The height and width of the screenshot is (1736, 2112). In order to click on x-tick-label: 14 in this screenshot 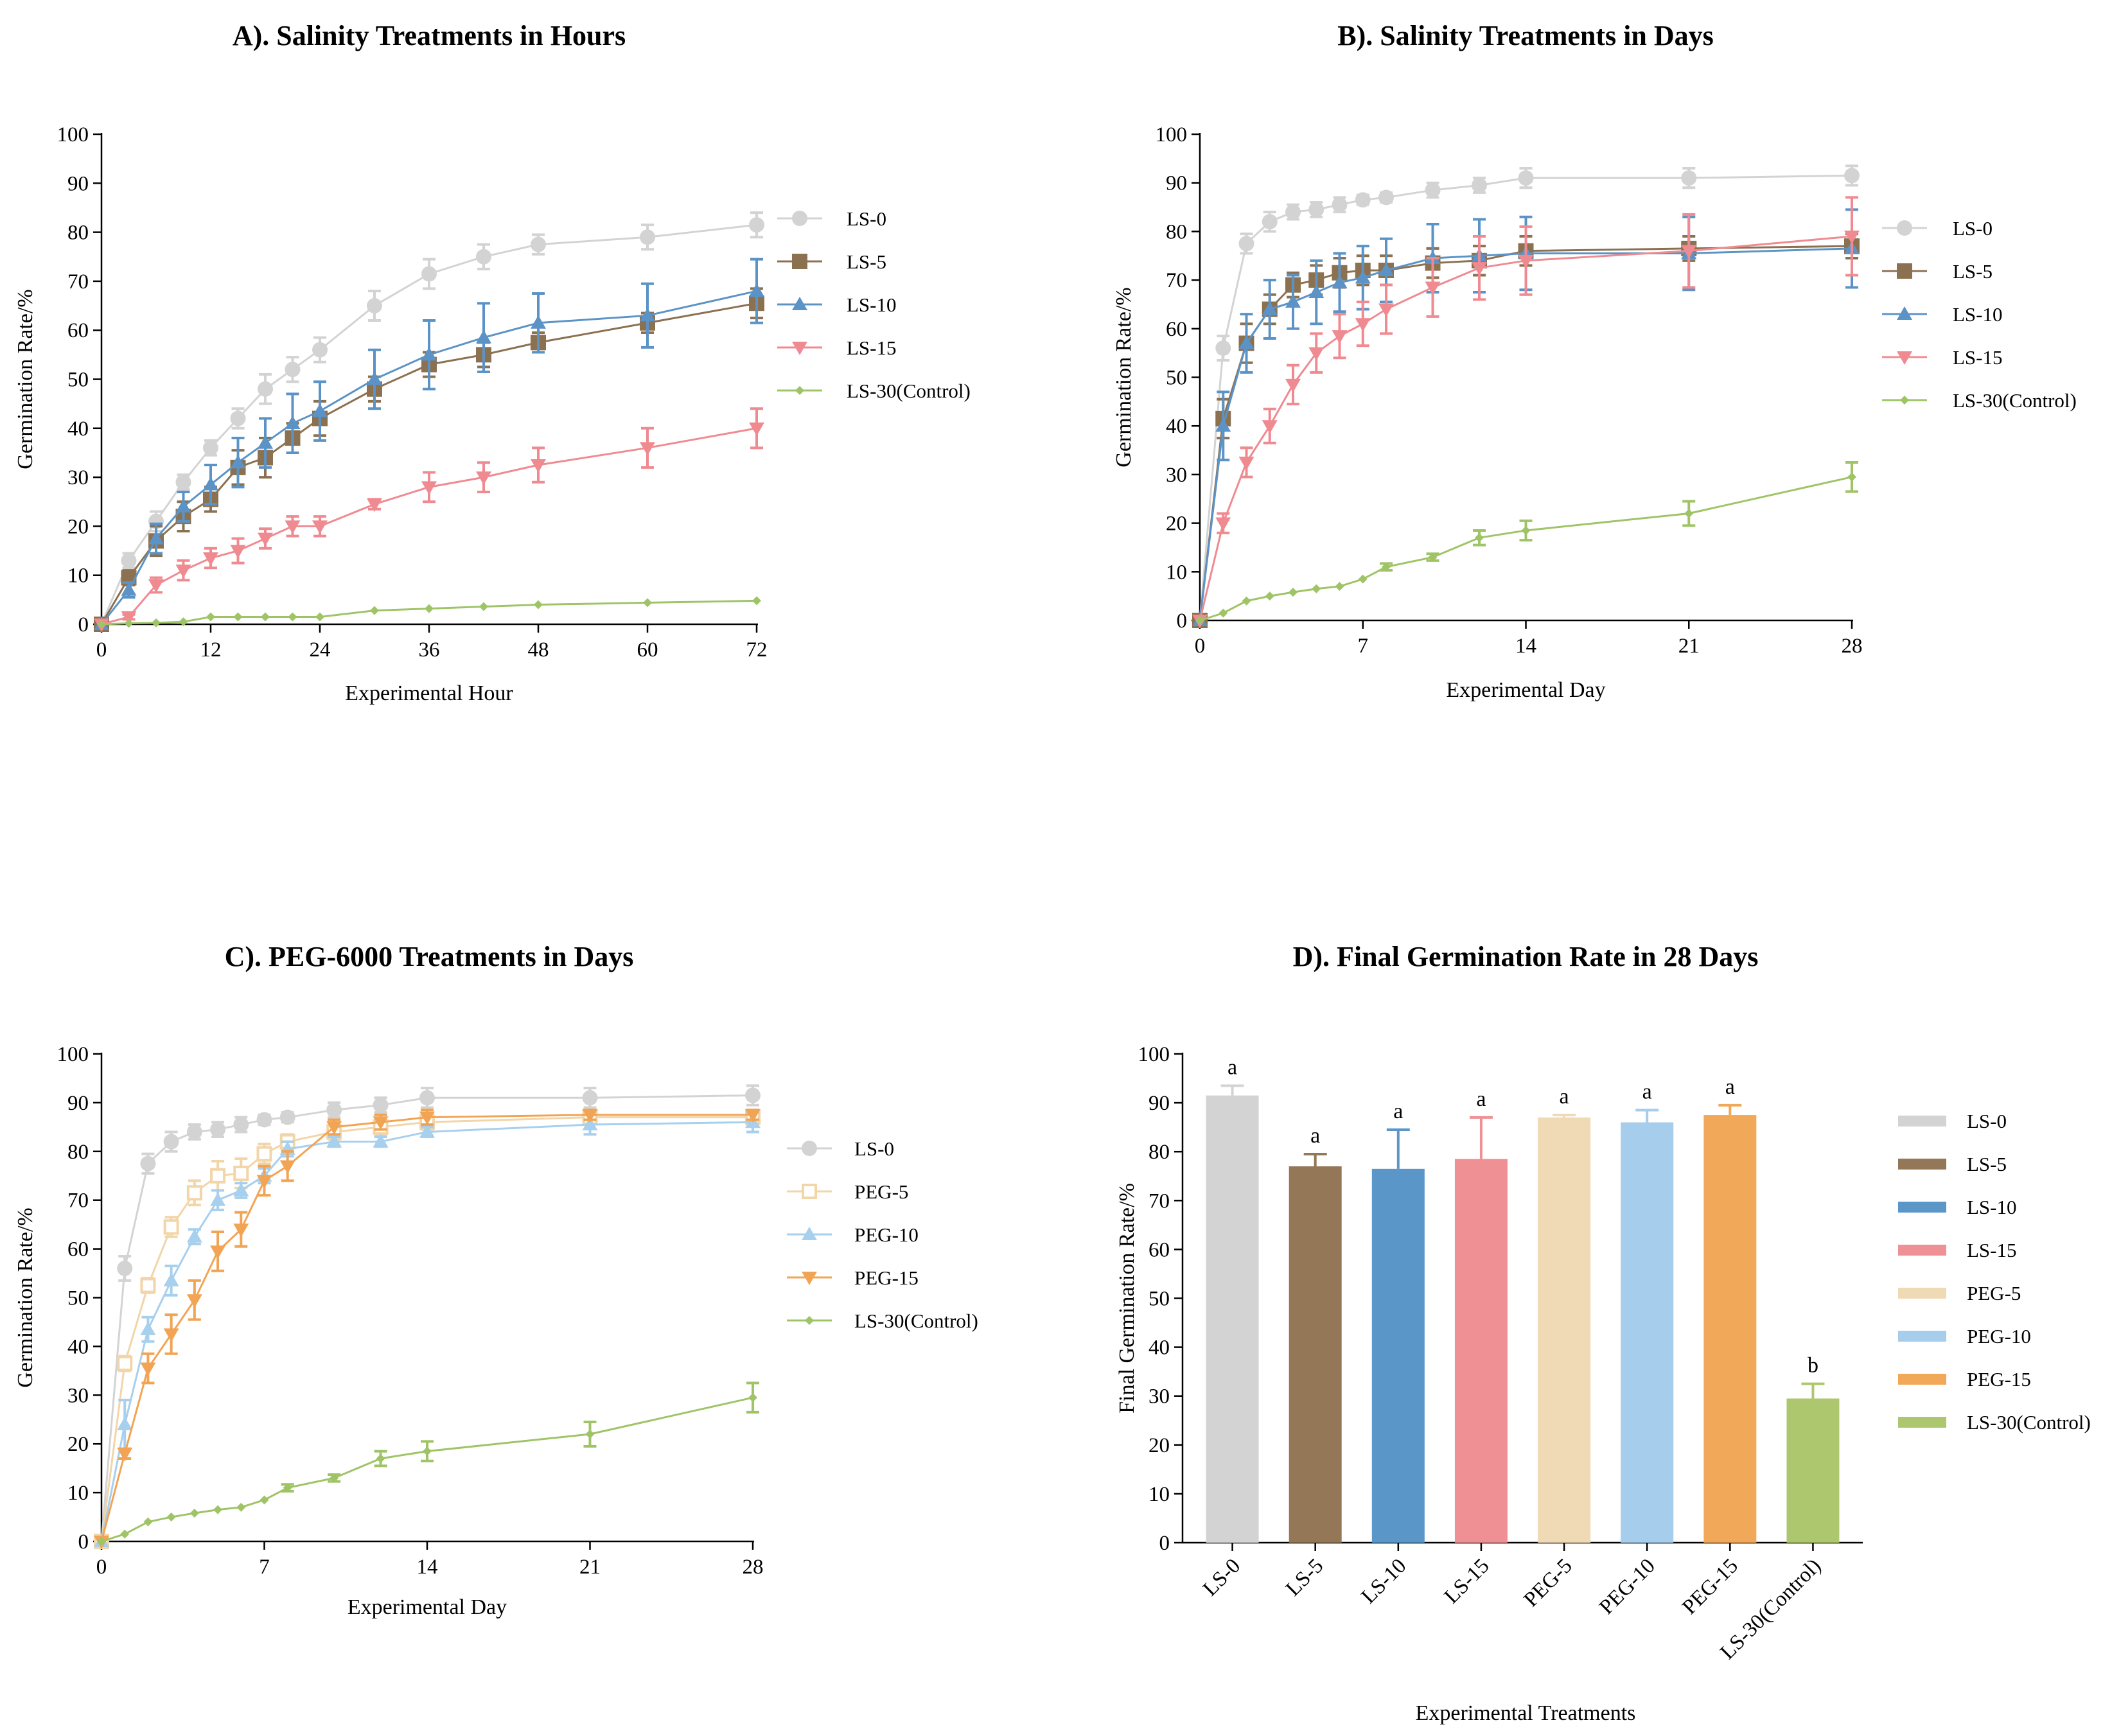, I will do `click(1525, 646)`.